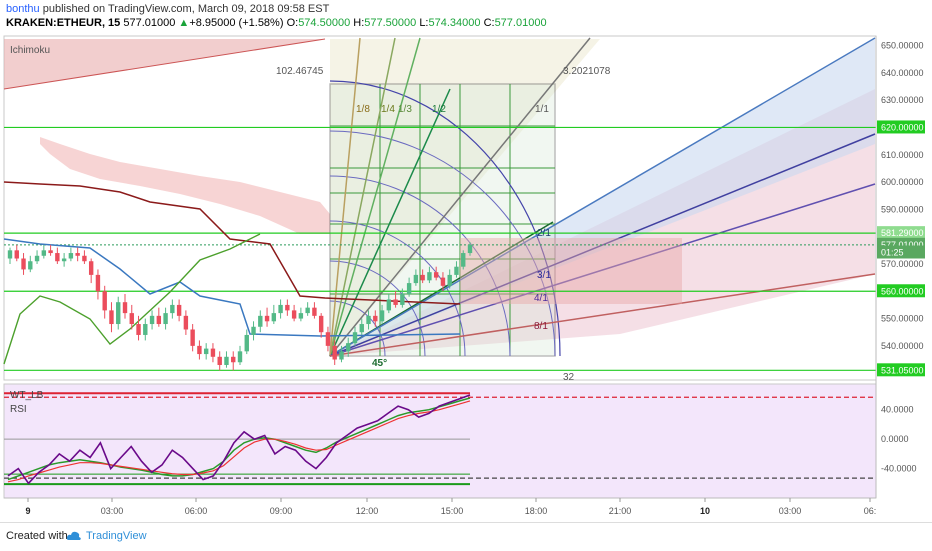 This screenshot has width=932, height=551. Describe the element at coordinates (116, 536) in the screenshot. I see `tradingview-link: TradingView` at that location.